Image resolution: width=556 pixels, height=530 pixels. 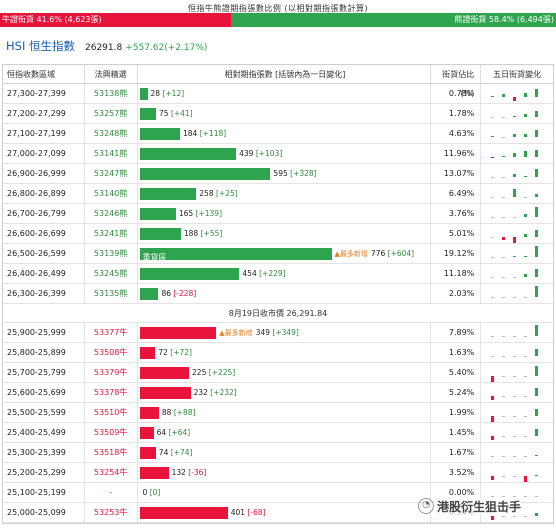 I want to click on contracts-label: 232 [+232], so click(x=215, y=392).